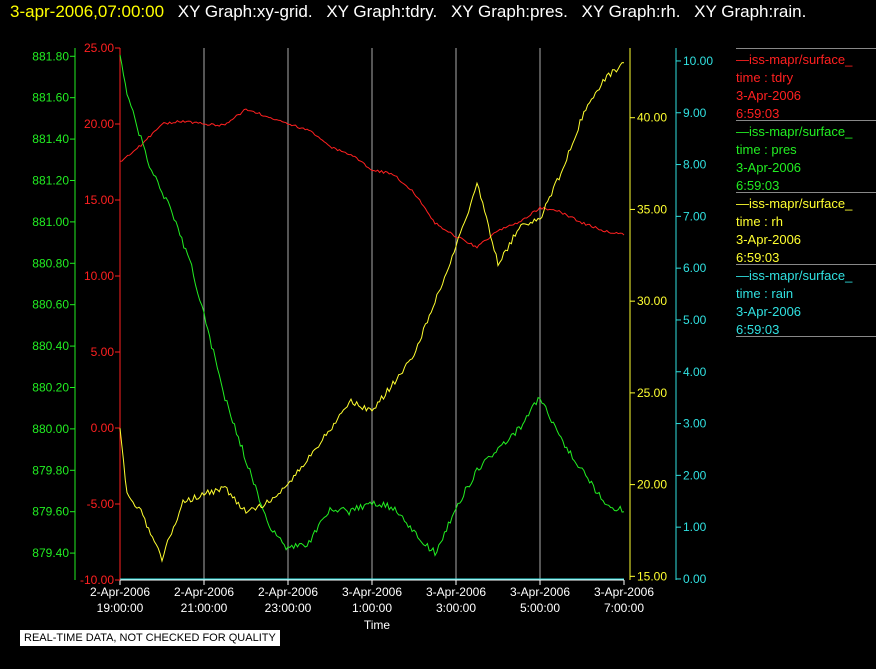  I want to click on tdry-tick-label: 20.00, so click(99, 124).